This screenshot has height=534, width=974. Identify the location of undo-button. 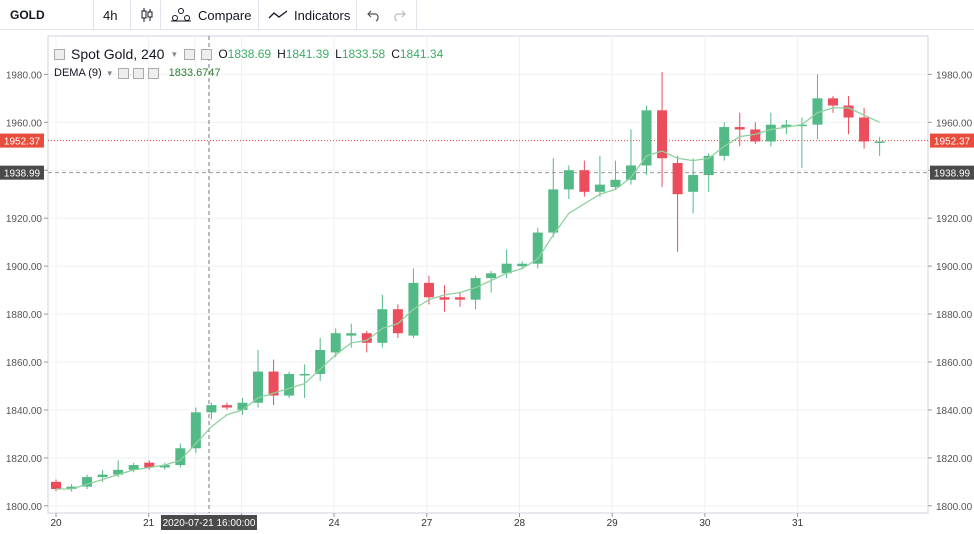
(374, 15).